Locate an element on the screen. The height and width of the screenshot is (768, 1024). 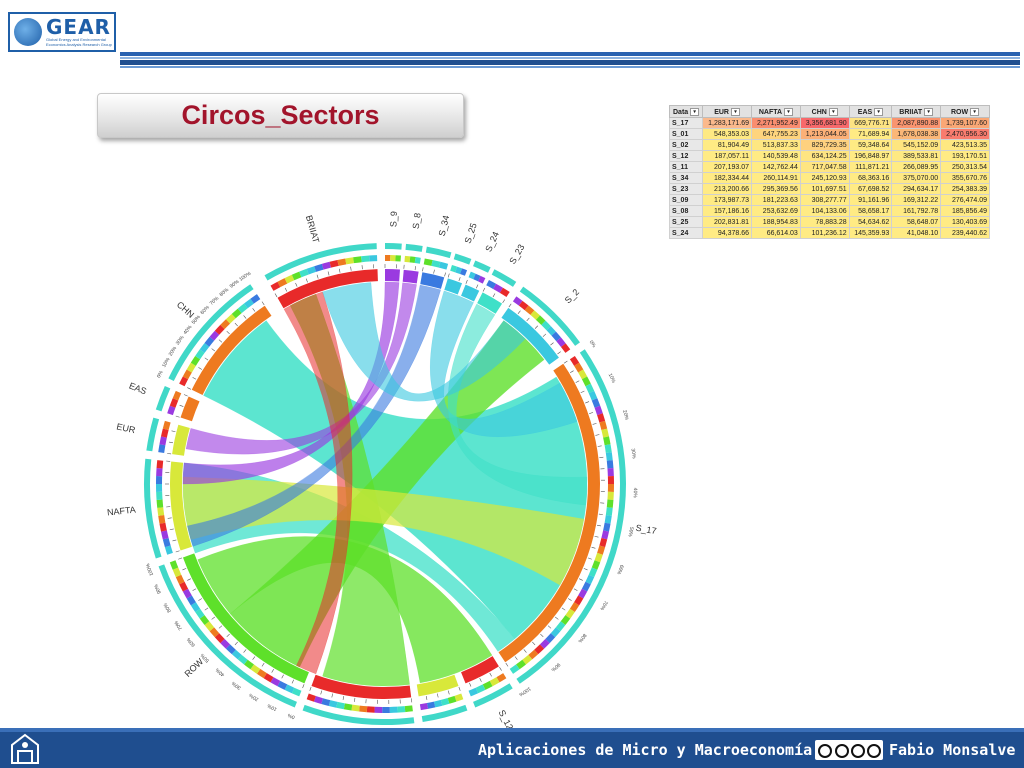
table-header-eur: EUR ▾ is located at coordinates (727, 111).